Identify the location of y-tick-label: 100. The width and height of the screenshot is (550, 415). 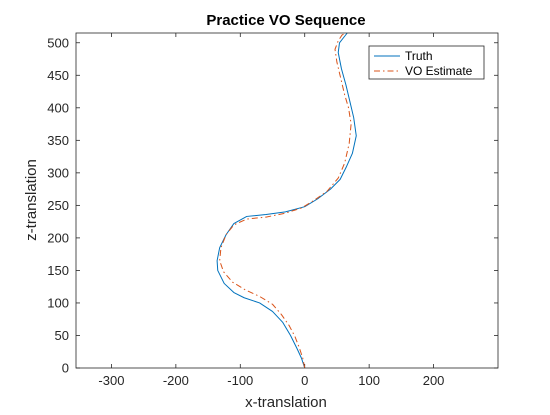
(58, 302).